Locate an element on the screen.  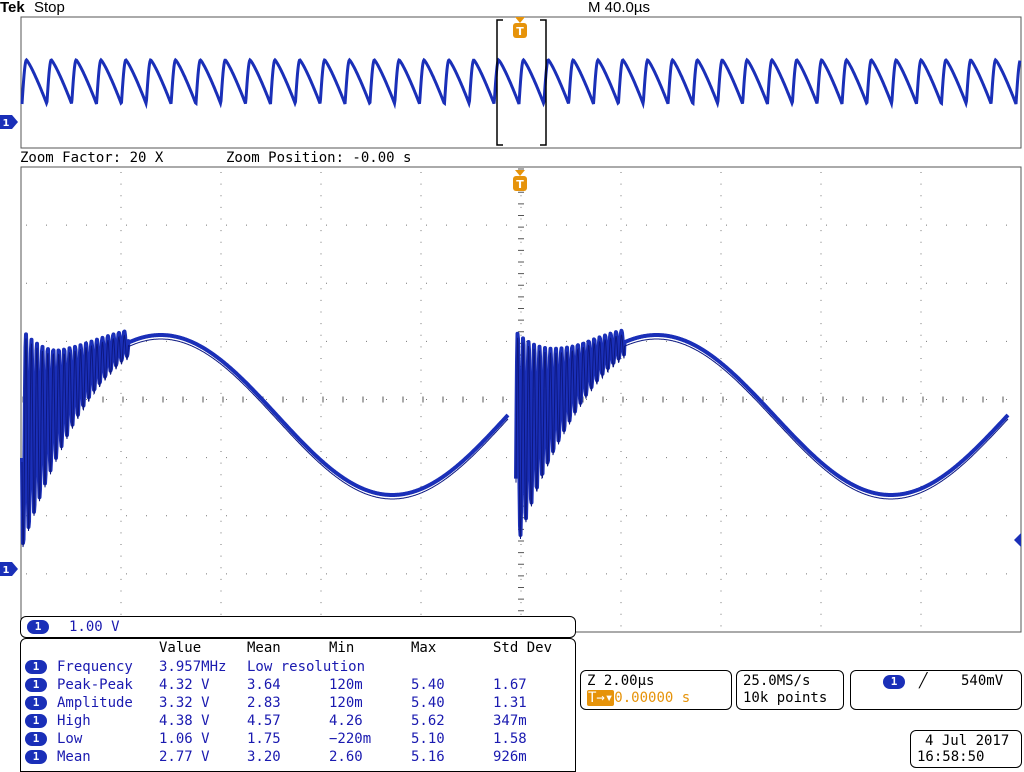
record-length: 10k points is located at coordinates (785, 698).